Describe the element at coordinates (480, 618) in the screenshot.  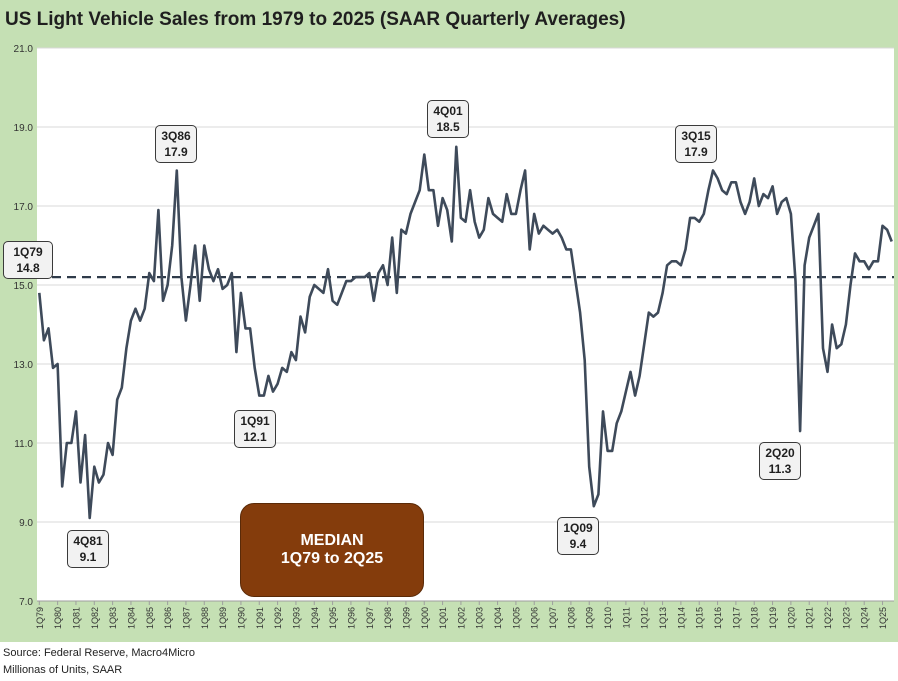
I see `x-tick-label: 1Q03` at that location.